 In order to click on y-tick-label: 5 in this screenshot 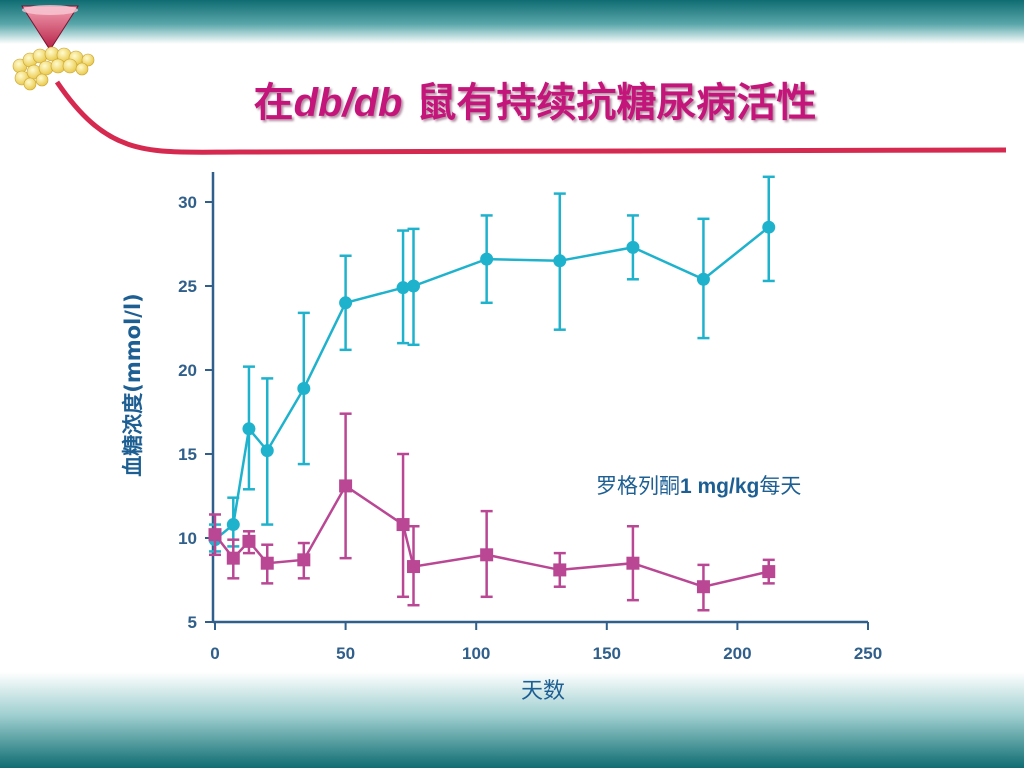, I will do `click(192, 622)`.